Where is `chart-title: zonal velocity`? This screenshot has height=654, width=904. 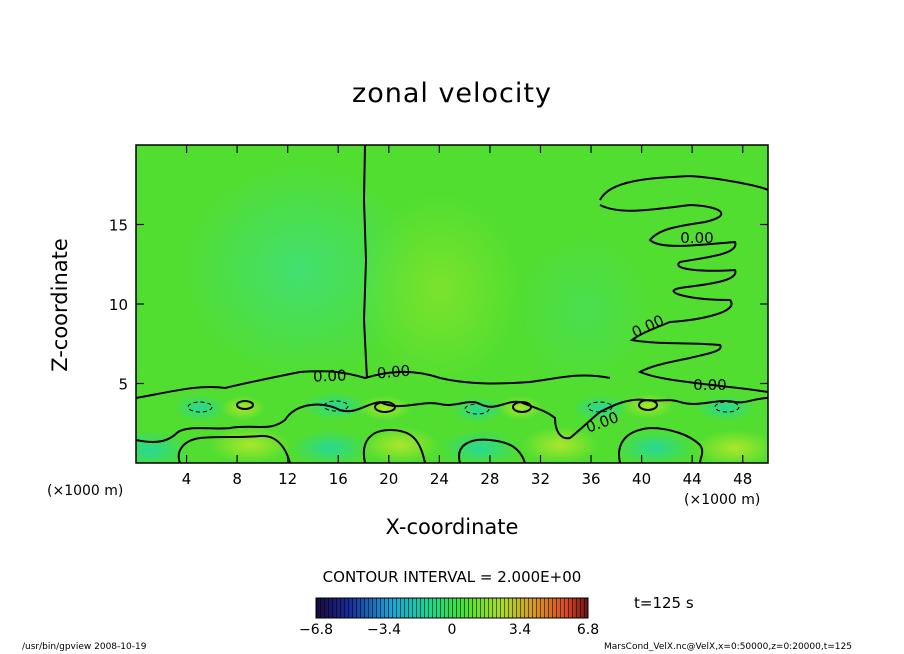
chart-title: zonal velocity is located at coordinates (452, 93).